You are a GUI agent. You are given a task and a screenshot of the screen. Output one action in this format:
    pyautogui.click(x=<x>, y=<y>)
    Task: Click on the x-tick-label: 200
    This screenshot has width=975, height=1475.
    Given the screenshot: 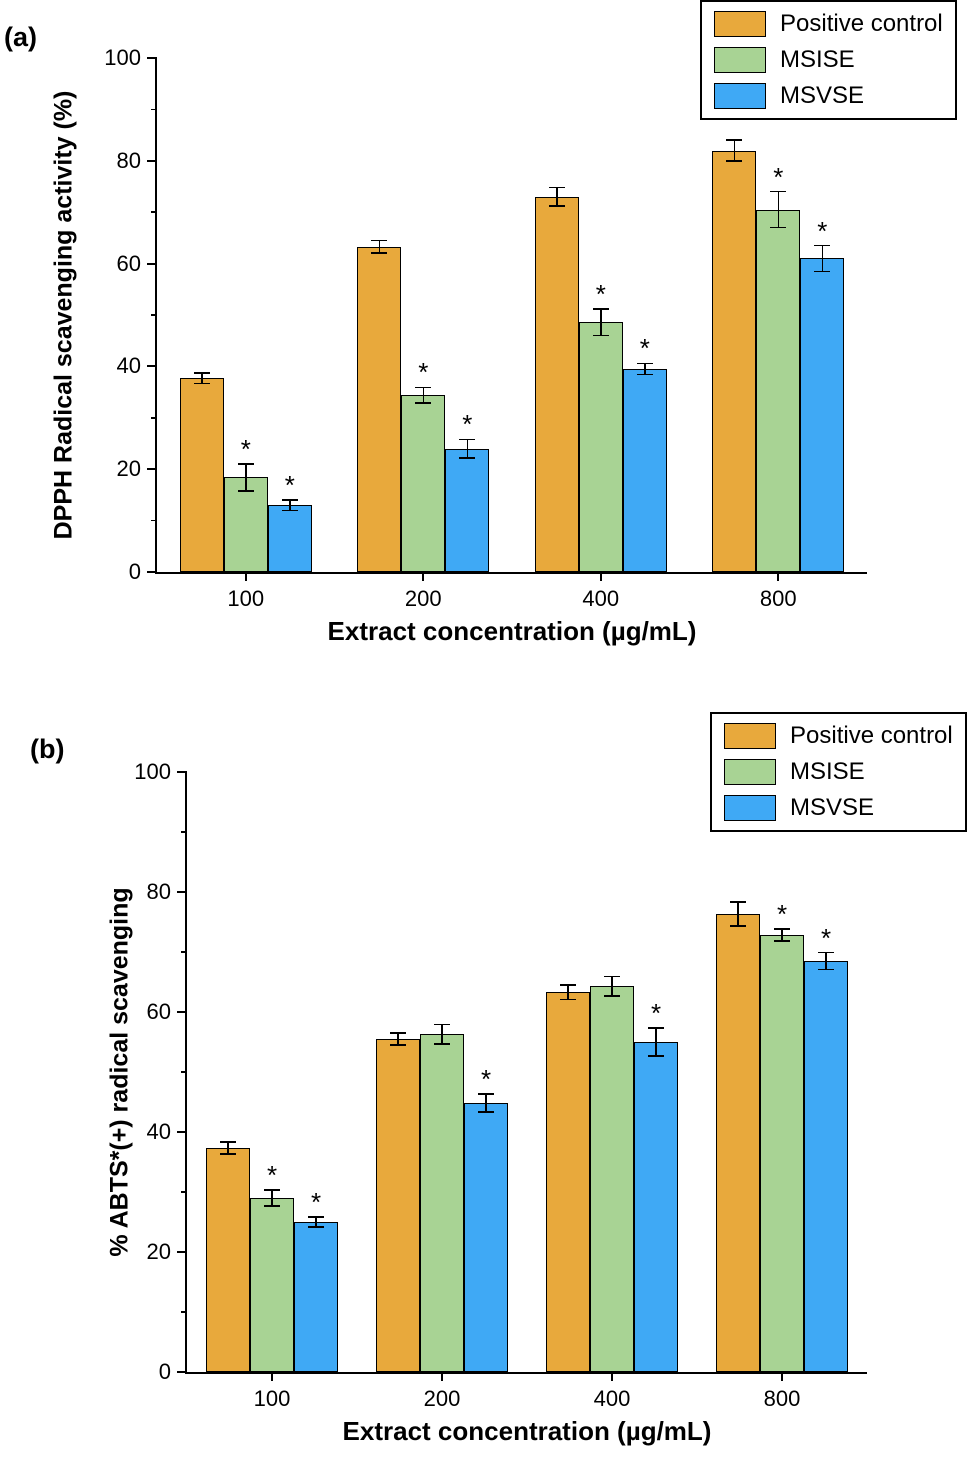 What is the action you would take?
    pyautogui.click(x=442, y=1398)
    